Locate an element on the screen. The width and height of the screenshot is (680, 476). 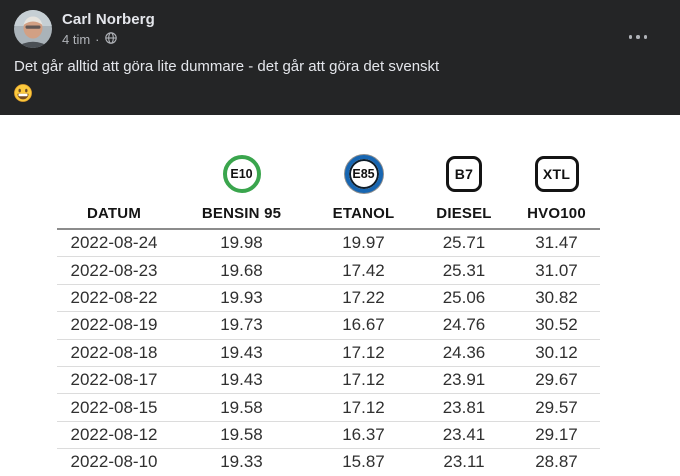
price-cell: 19.93 is located at coordinates (241, 297).